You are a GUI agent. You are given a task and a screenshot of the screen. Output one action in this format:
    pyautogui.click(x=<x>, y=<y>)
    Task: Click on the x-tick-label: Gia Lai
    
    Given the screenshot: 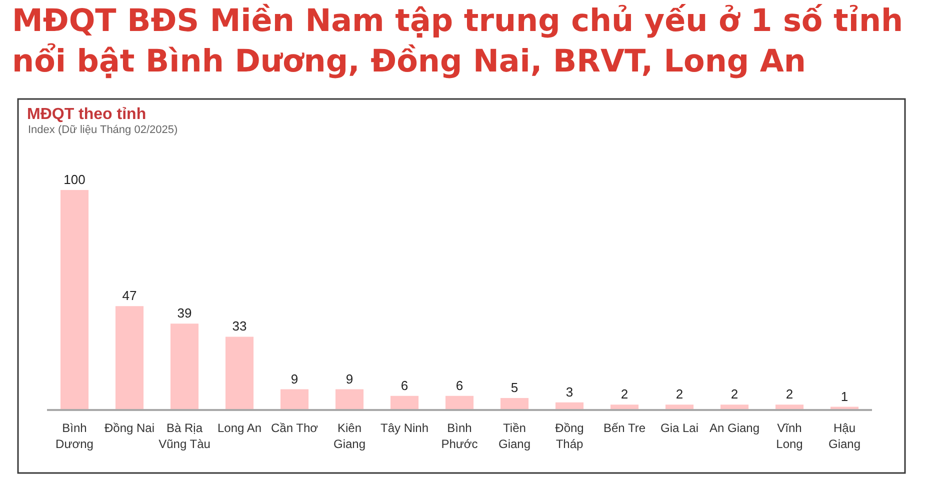 What is the action you would take?
    pyautogui.click(x=679, y=428)
    